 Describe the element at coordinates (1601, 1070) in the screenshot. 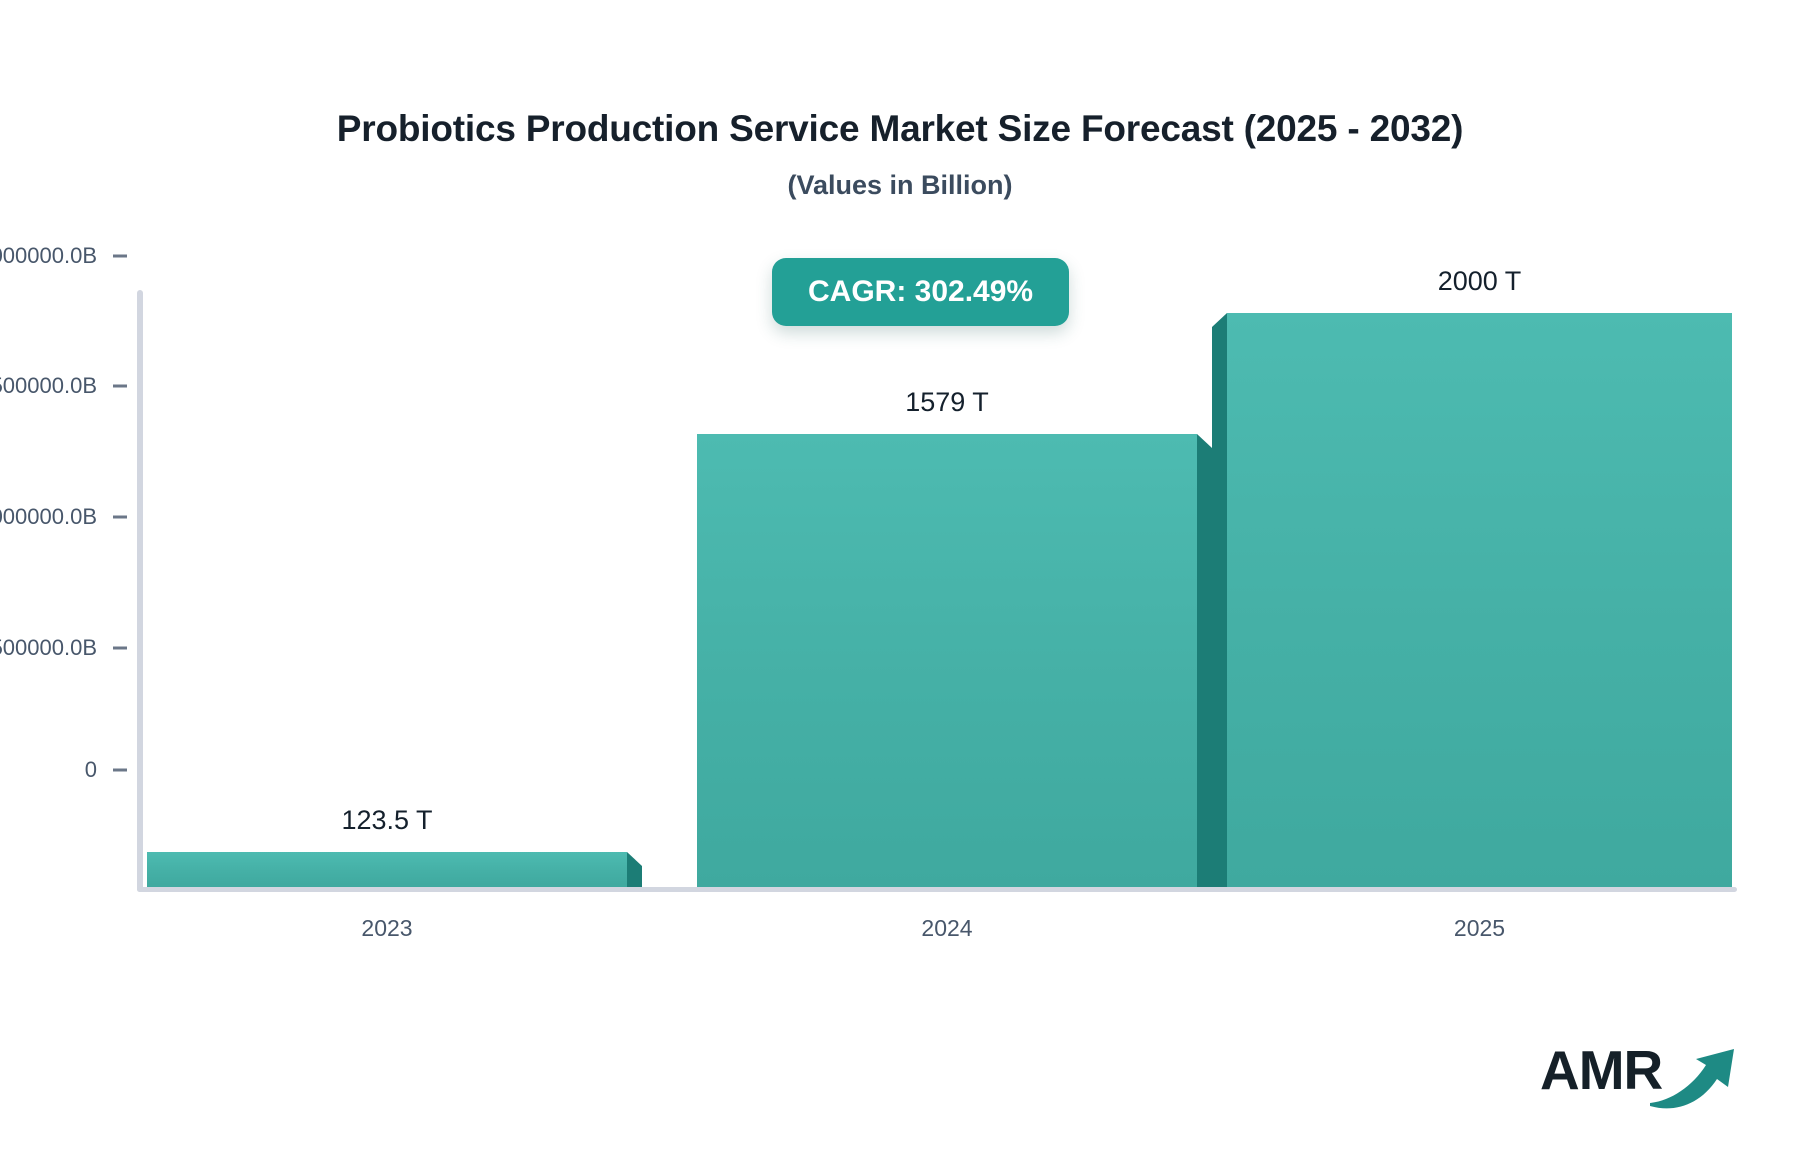

I see `amr-logo-text: AMR` at that location.